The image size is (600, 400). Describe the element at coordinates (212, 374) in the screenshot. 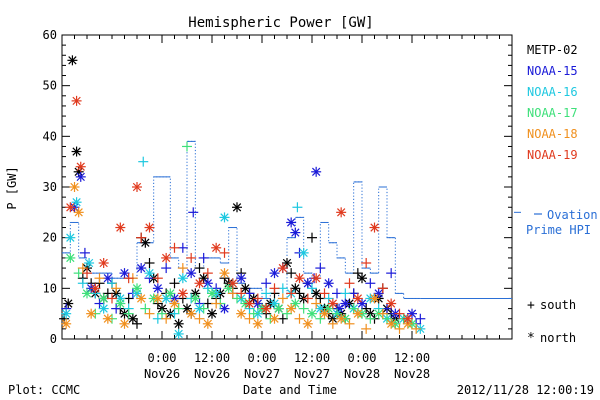

I see `x-tick-date-label: Nov26` at that location.